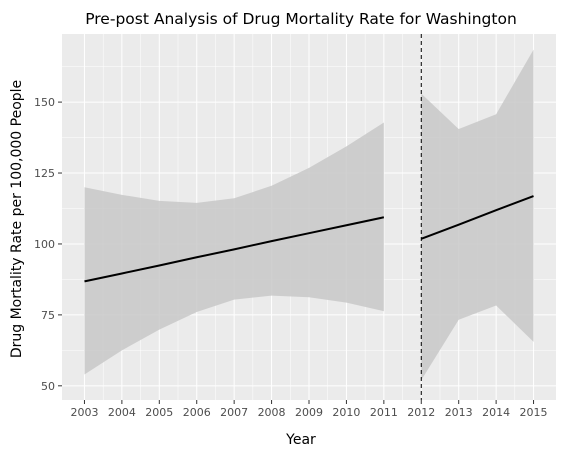 This screenshot has width=567, height=456. Describe the element at coordinates (300, 440) in the screenshot. I see `x-axis-label: Year` at that location.